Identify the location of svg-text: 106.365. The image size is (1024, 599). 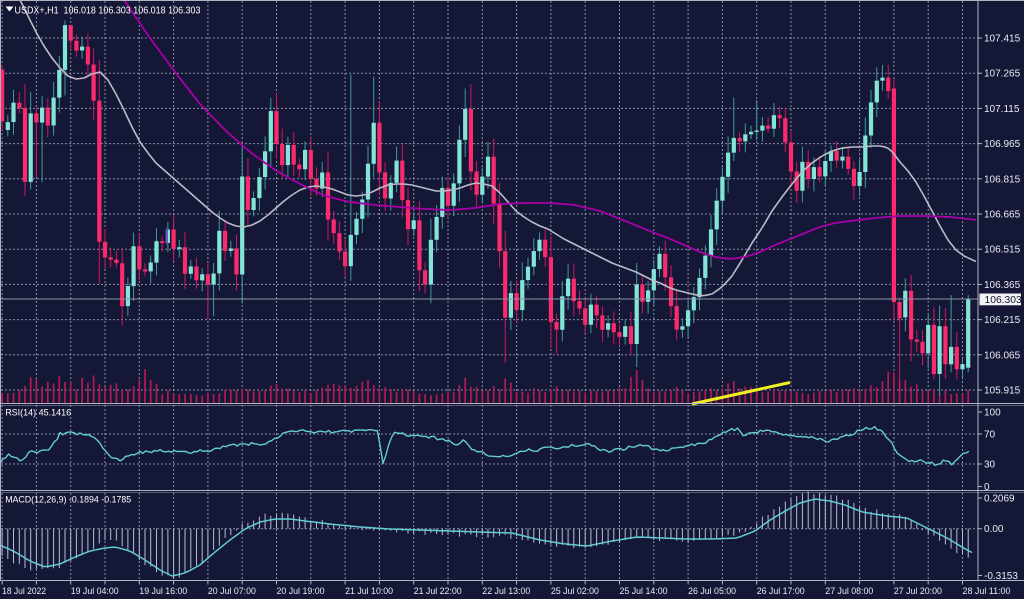
(1002, 285).